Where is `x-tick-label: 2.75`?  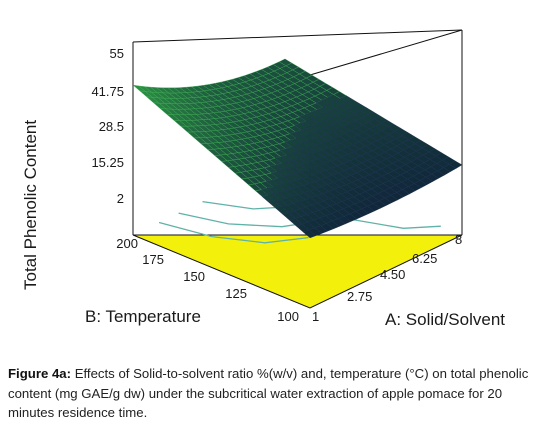 x-tick-label: 2.75 is located at coordinates (359, 296).